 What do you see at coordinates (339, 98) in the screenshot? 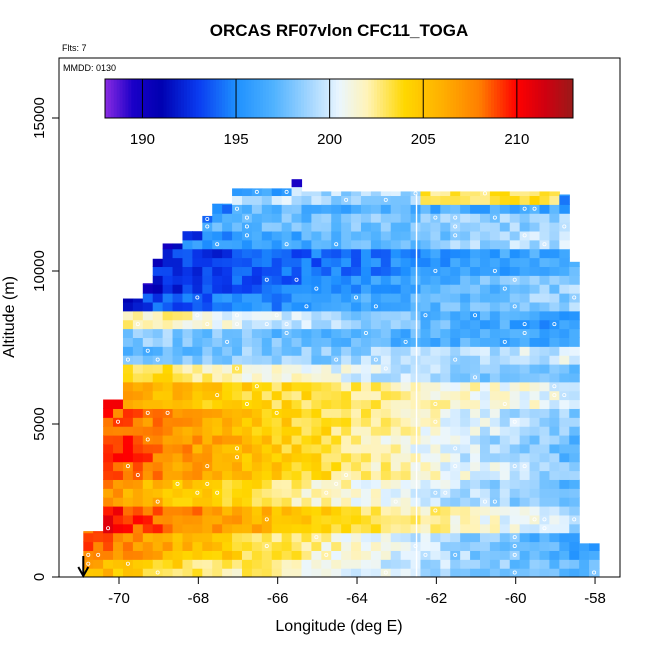
I see `colorbar-frame` at bounding box center [339, 98].